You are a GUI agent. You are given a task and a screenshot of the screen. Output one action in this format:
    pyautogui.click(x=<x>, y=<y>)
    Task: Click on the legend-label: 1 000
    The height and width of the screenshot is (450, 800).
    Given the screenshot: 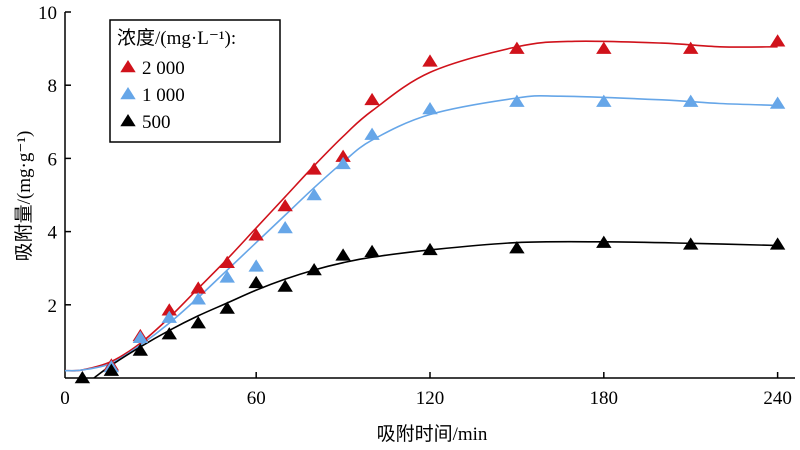 What is the action you would take?
    pyautogui.click(x=163, y=95)
    